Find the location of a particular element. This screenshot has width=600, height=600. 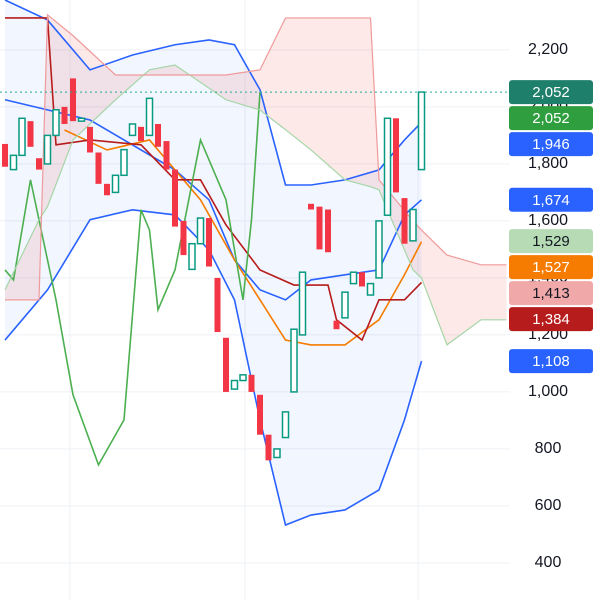

price-badge-label: 1,413 is located at coordinates (551, 293).